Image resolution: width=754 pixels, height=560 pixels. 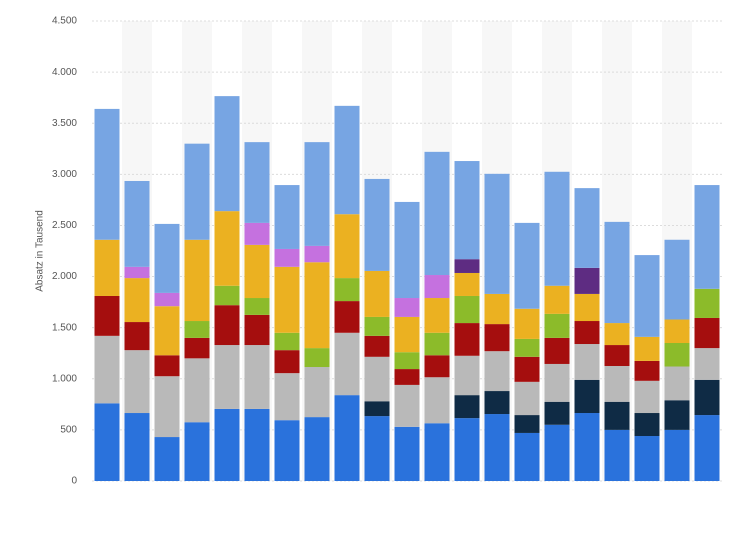 What do you see at coordinates (64, 123) in the screenshot?
I see `y-tick-label: 3.500` at bounding box center [64, 123].